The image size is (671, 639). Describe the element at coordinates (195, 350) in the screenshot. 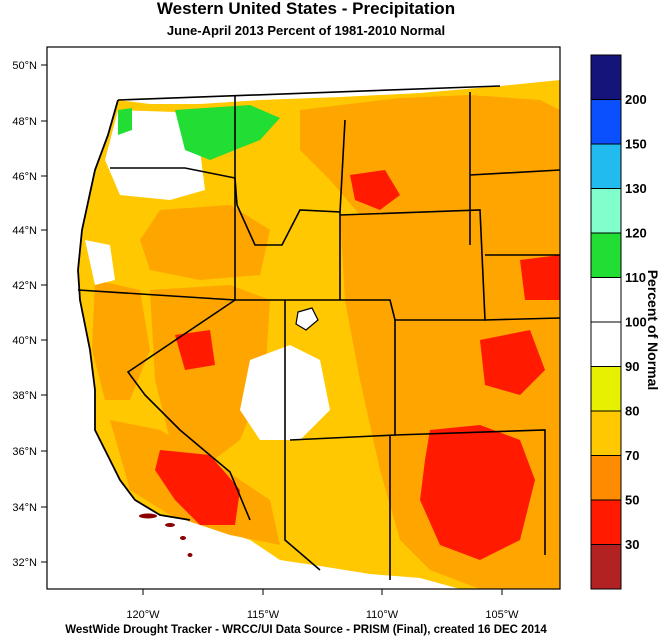

I see `red-region-nevada` at that location.